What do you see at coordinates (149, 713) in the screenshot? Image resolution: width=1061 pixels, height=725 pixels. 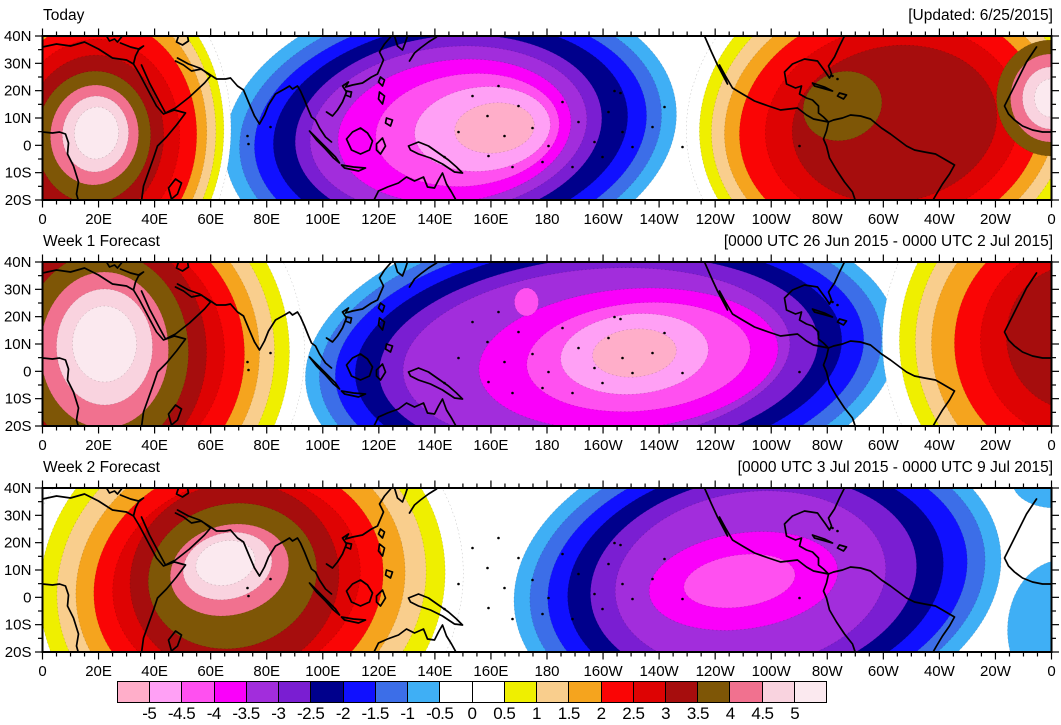 I see `colorbar-tick-label: -5` at bounding box center [149, 713].